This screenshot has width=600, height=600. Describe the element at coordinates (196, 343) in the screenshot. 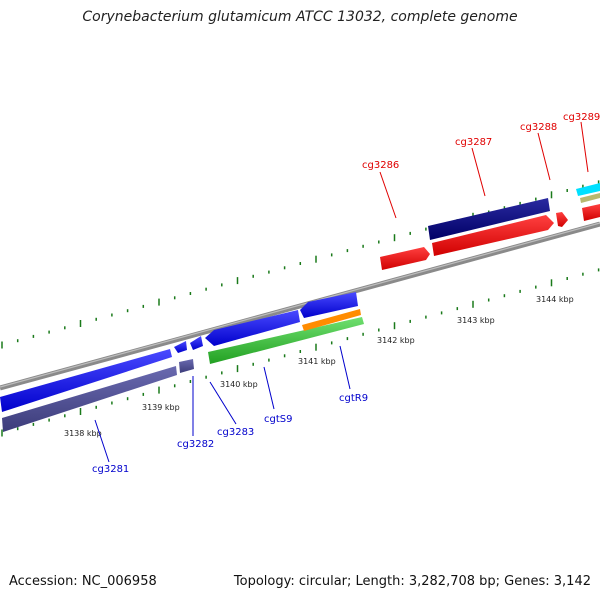

I see `gene-feature-cg3283` at that location.